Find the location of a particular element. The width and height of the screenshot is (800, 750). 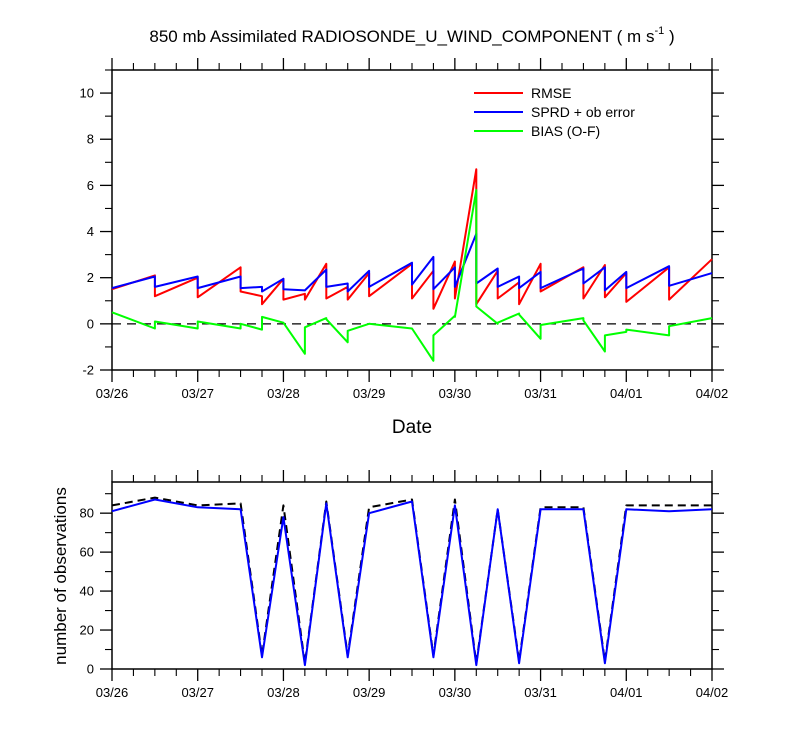

top-x-tick-label: 03/29 is located at coordinates (369, 393).